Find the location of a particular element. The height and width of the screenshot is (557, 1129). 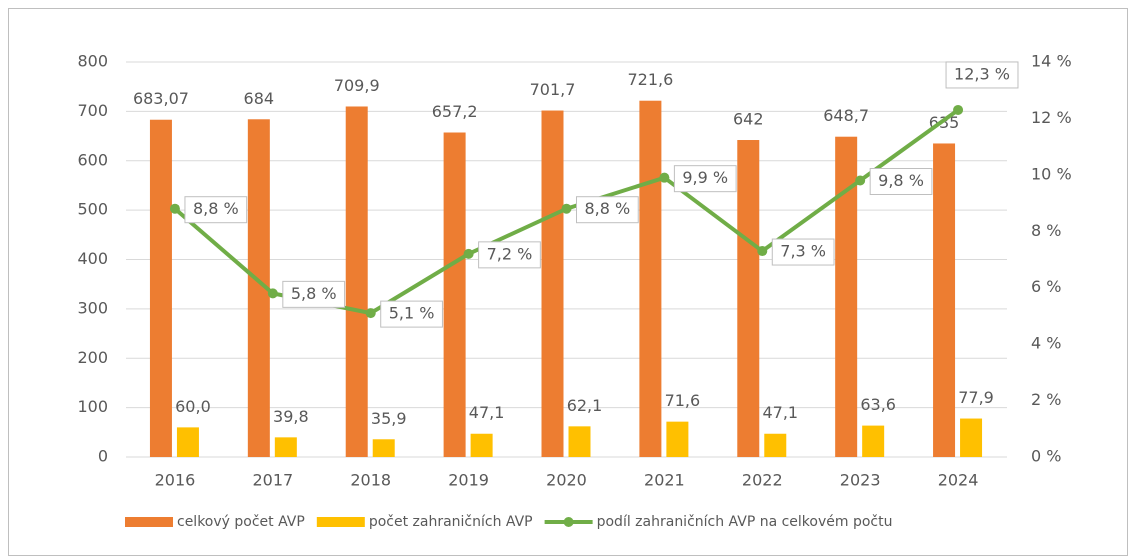

y2-tick-label: 0 % is located at coordinates (1046, 456).